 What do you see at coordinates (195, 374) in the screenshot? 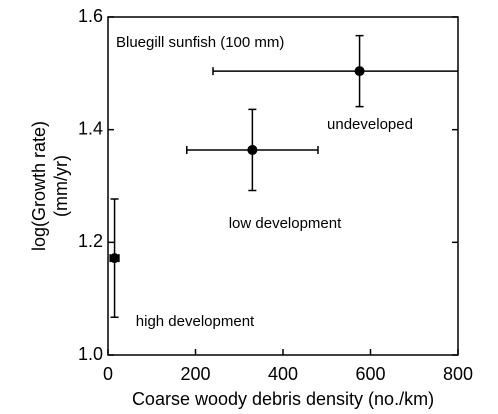
I see `x-tick-label: 200` at bounding box center [195, 374].